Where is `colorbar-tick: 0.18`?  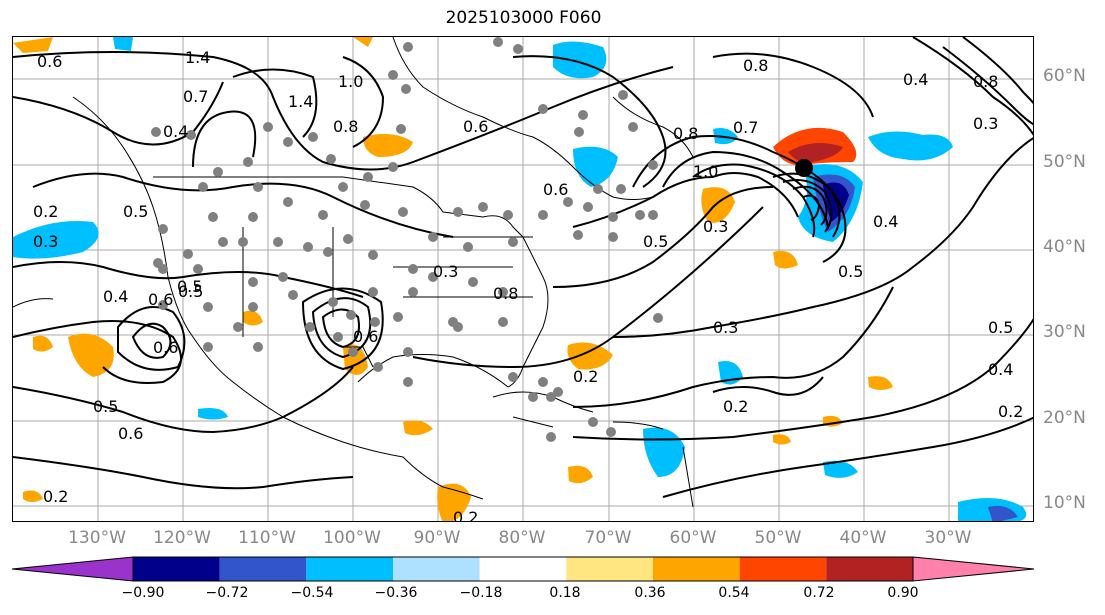
colorbar-tick: 0.18 is located at coordinates (565, 593).